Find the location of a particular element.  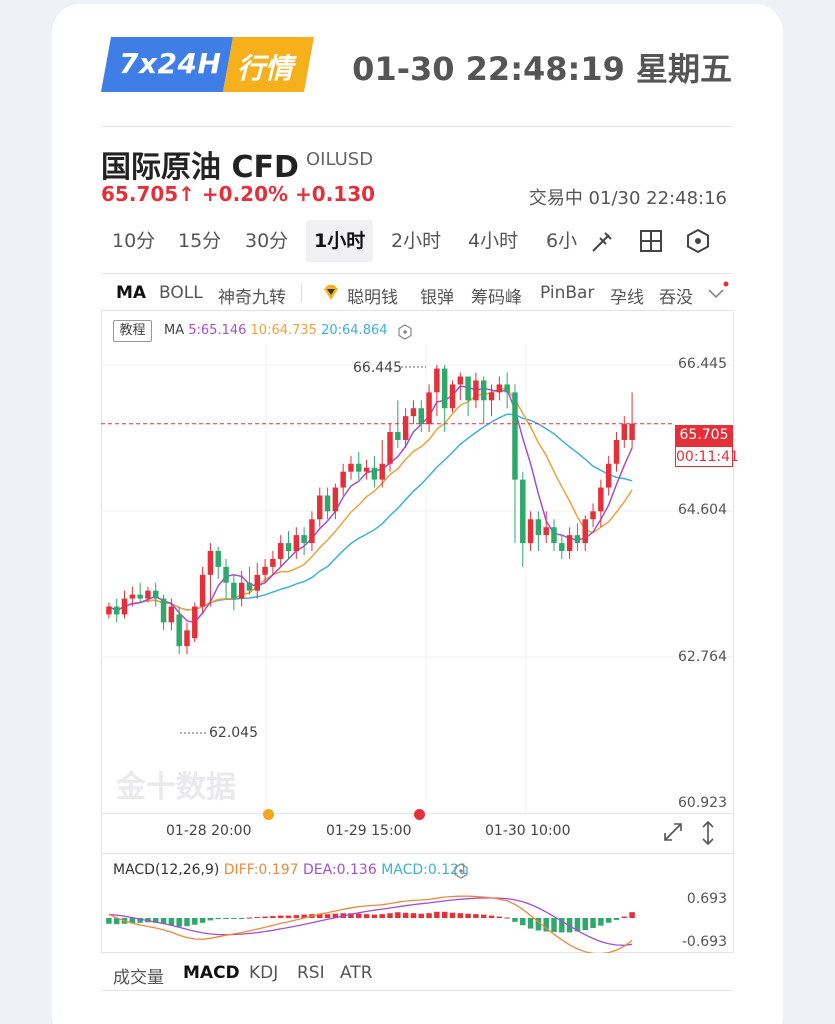

macd-settings-icon is located at coordinates (461, 871).